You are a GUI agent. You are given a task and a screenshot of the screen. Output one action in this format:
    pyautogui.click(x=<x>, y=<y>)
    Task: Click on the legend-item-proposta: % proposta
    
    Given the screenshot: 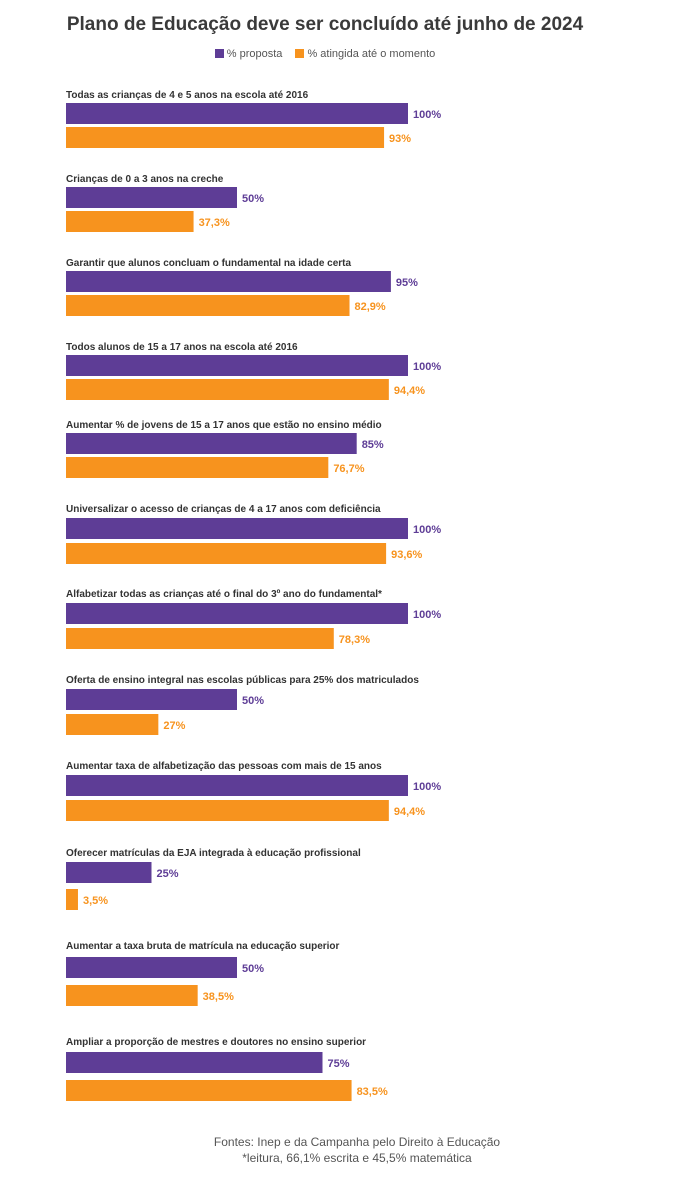 What is the action you would take?
    pyautogui.click(x=248, y=54)
    